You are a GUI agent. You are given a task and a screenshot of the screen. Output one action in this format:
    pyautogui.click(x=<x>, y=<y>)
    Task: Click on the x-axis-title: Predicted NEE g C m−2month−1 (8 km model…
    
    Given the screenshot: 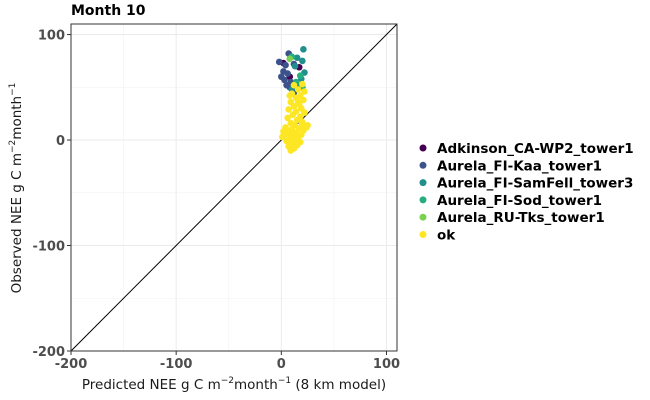 What is the action you would take?
    pyautogui.click(x=234, y=384)
    